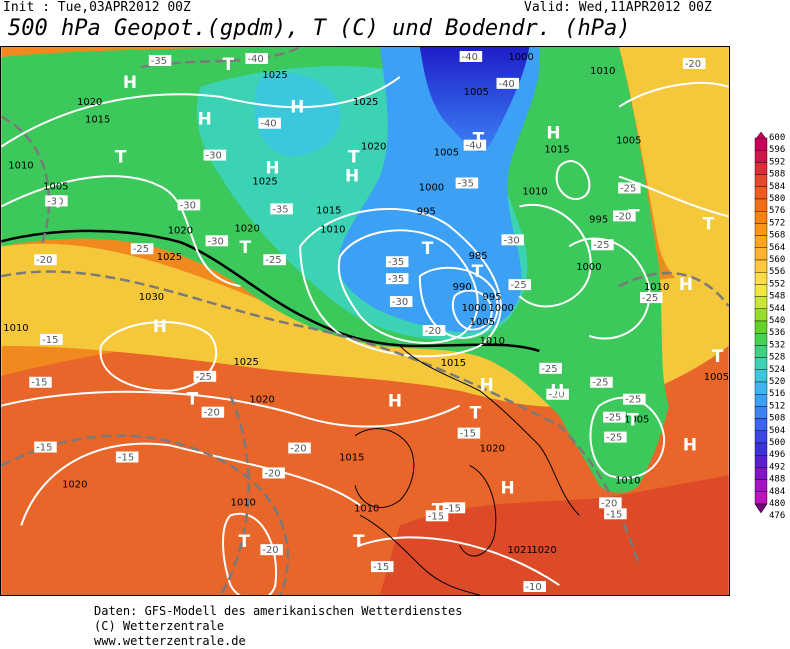 The image size is (790, 649). What do you see at coordinates (777, 187) in the screenshot?
I see `legend-value: 584` at bounding box center [777, 187].